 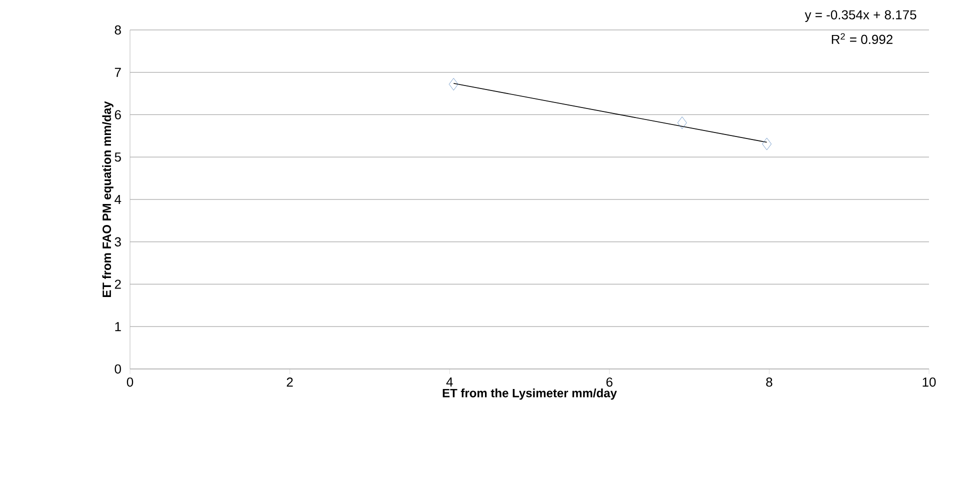 I want to click on x-tick-label: 2, so click(x=289, y=382).